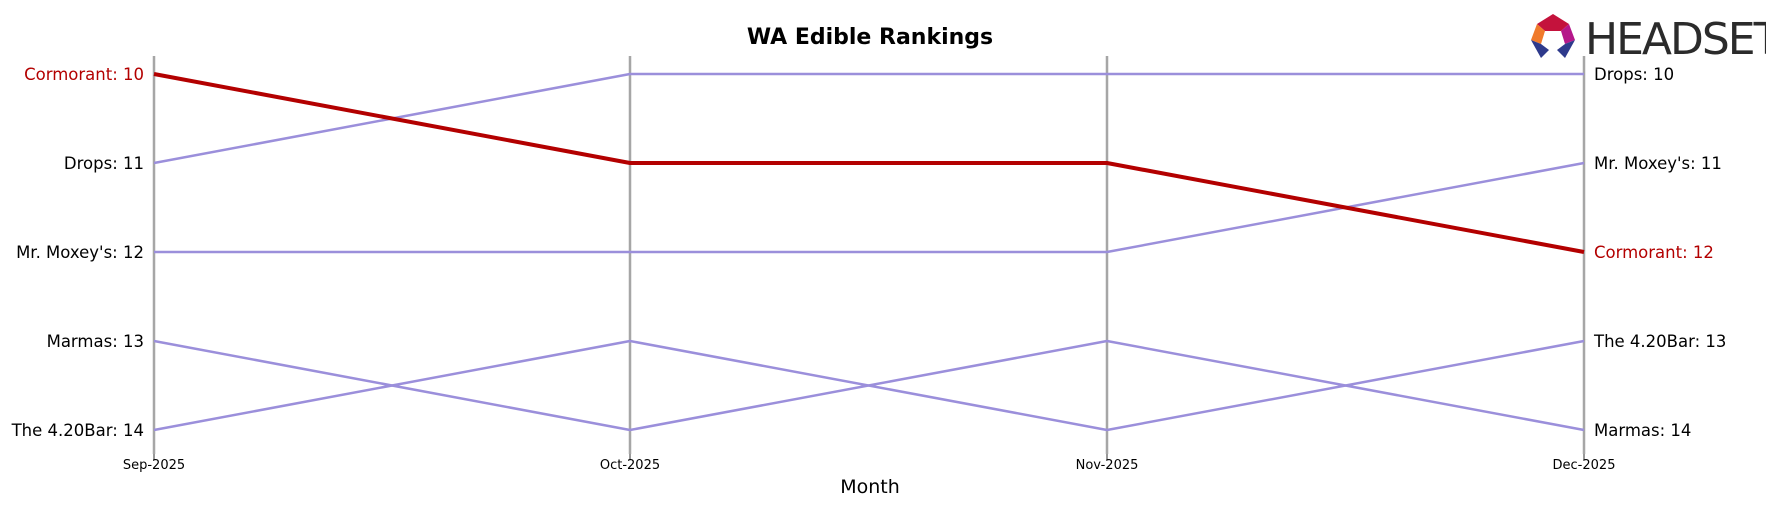  I want to click on headset-hexagon-logo-icon, so click(1553, 36).